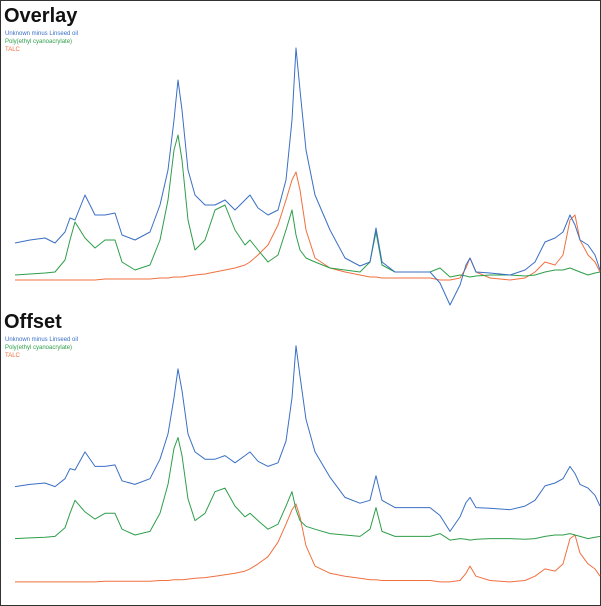  I want to click on panel-title: Offset, so click(33, 322).